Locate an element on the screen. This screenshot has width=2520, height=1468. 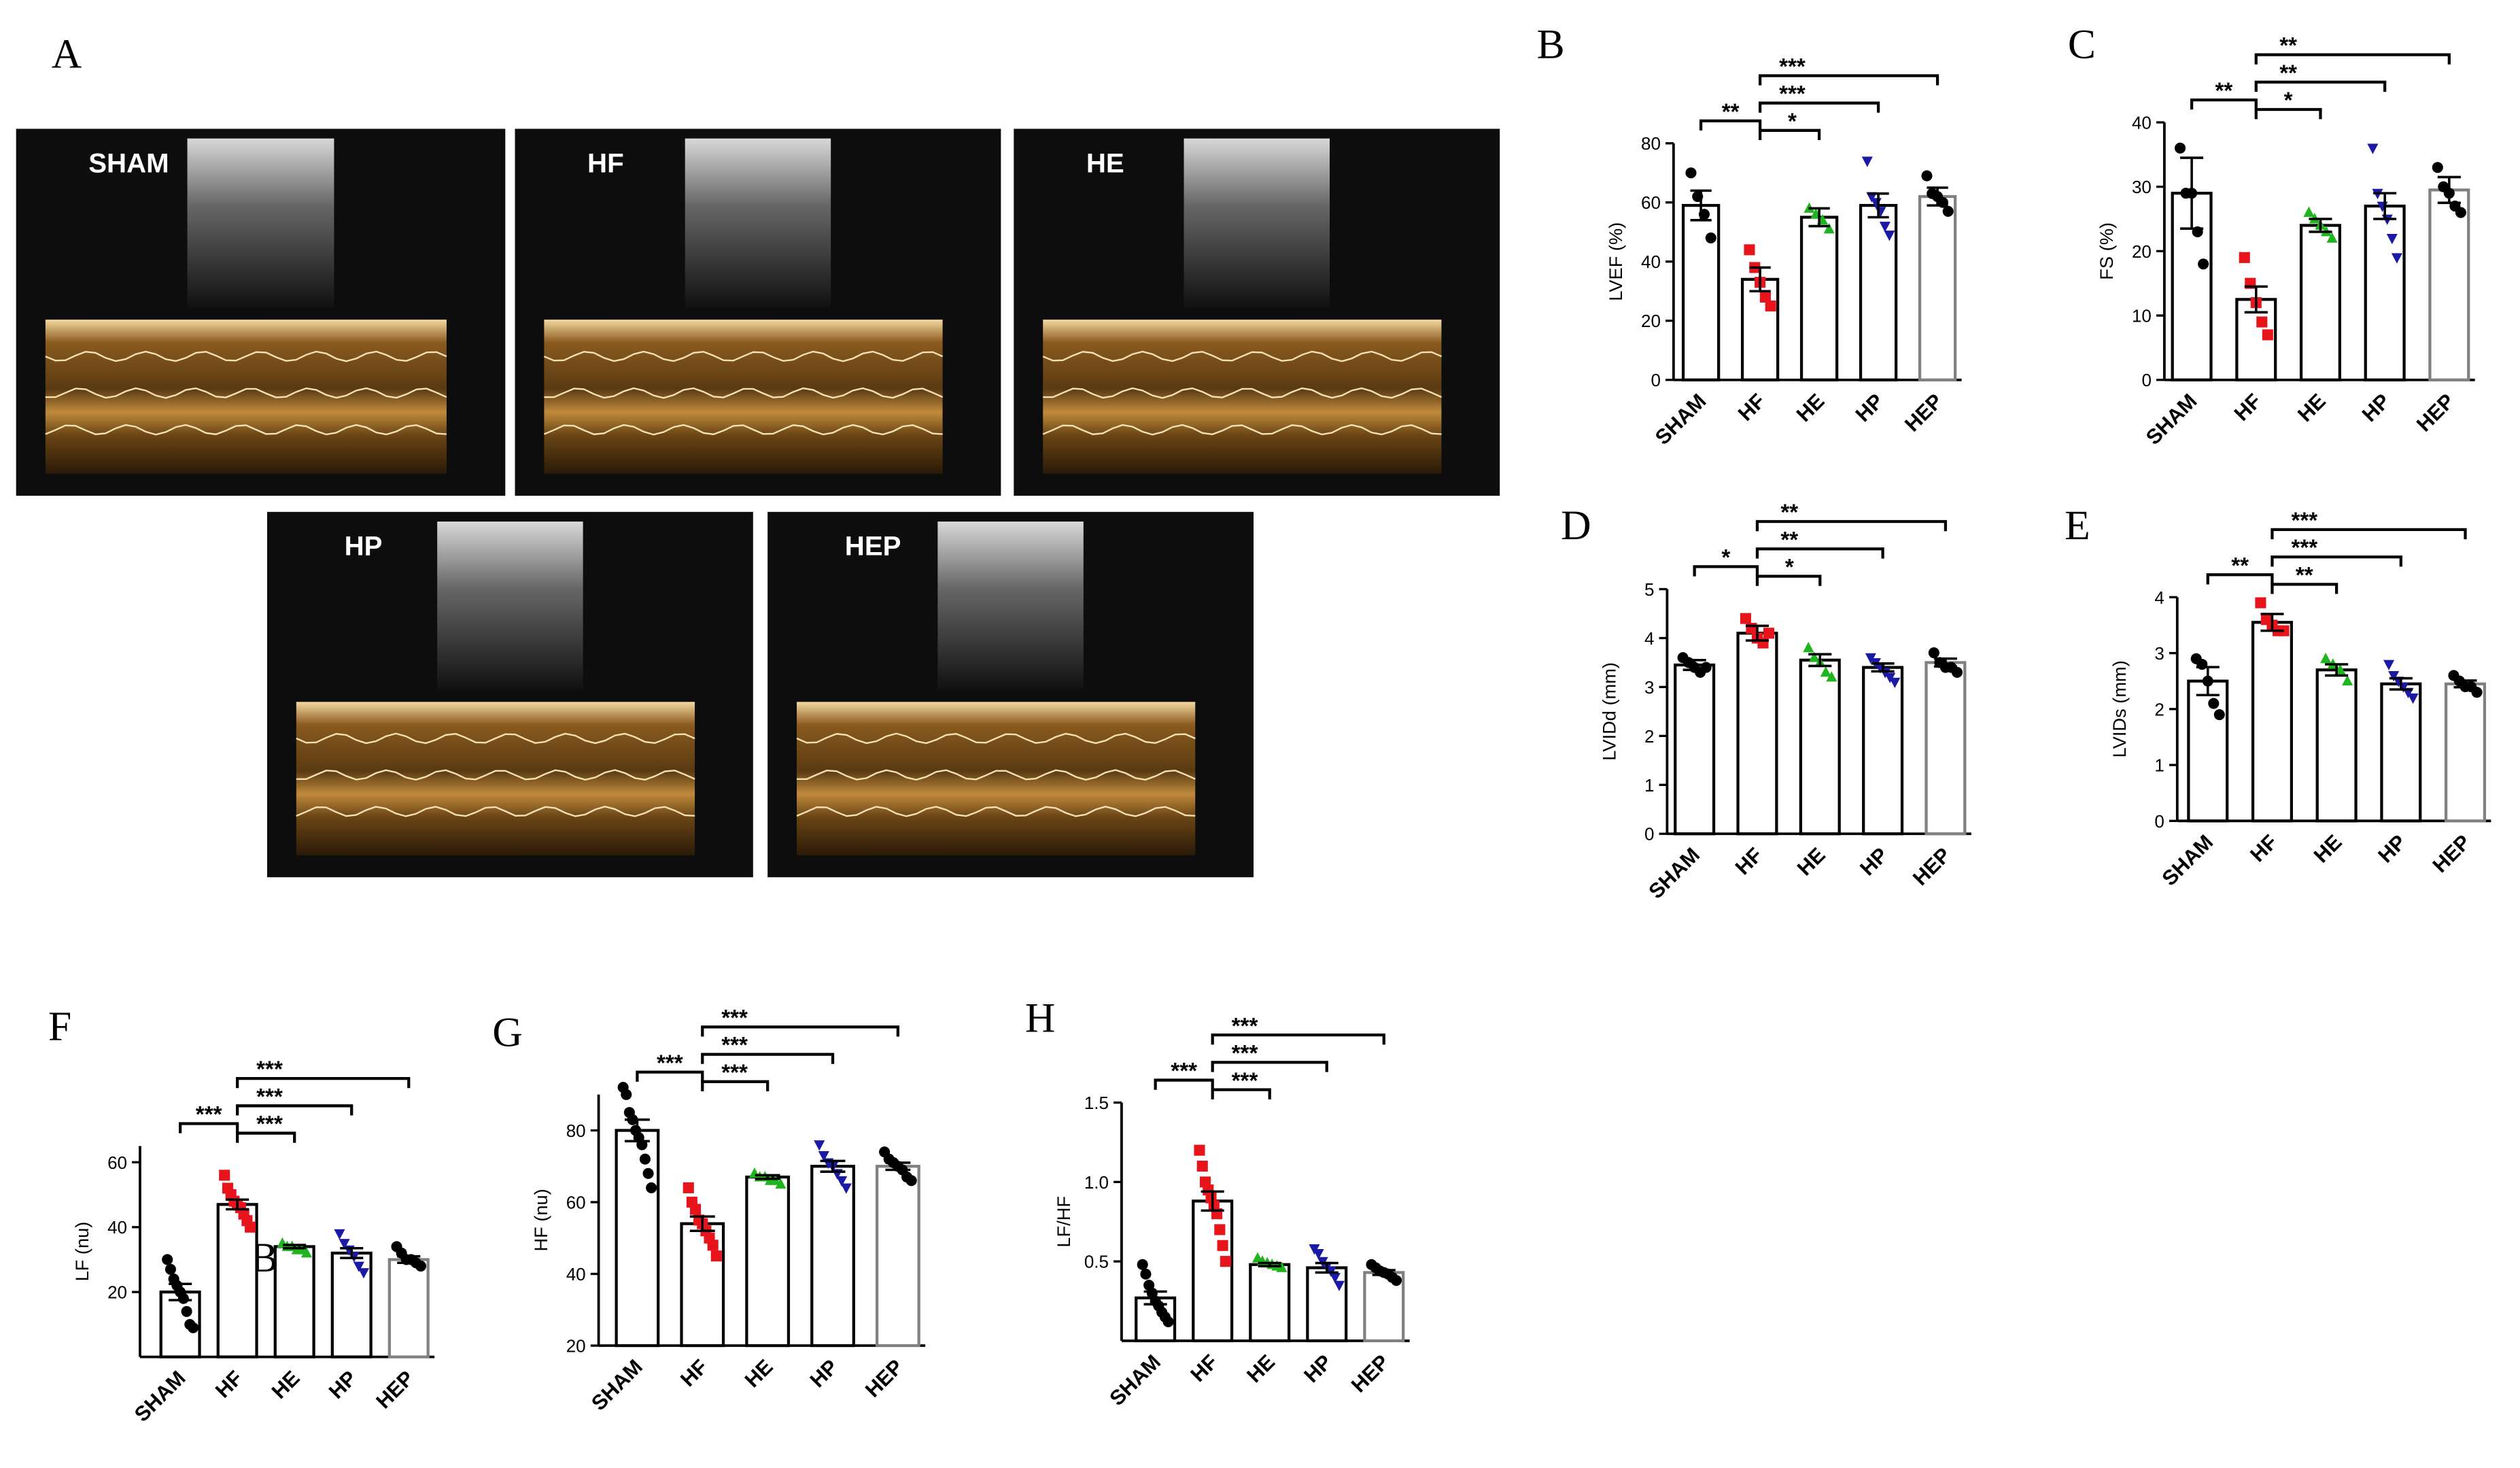
x-tick-label: SHAM is located at coordinates (2187, 861).